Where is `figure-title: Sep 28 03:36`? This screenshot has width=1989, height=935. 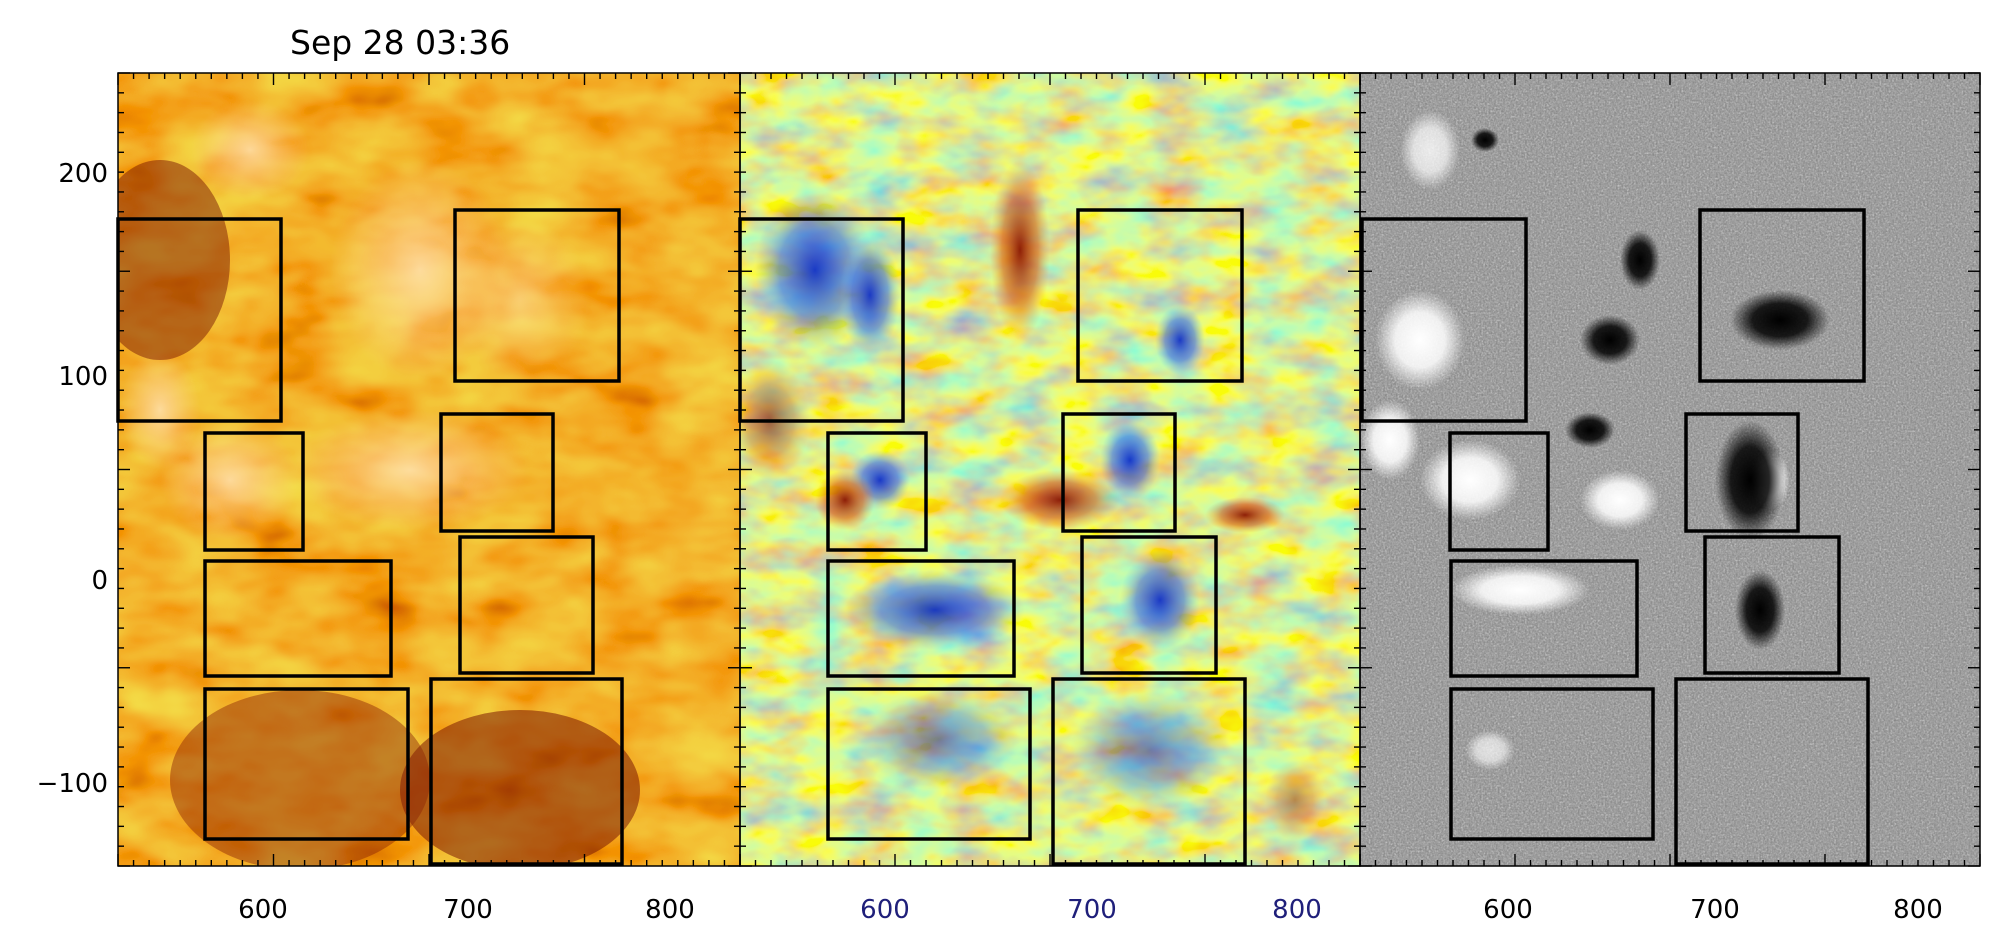 figure-title: Sep 28 03:36 is located at coordinates (400, 42).